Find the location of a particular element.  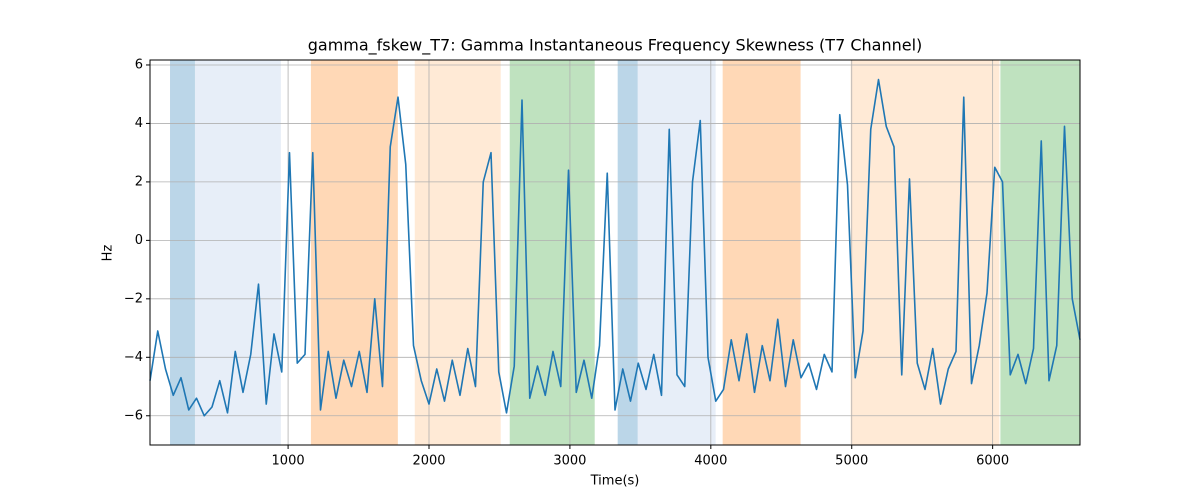

x-tick-label: 1000 is located at coordinates (288, 461).